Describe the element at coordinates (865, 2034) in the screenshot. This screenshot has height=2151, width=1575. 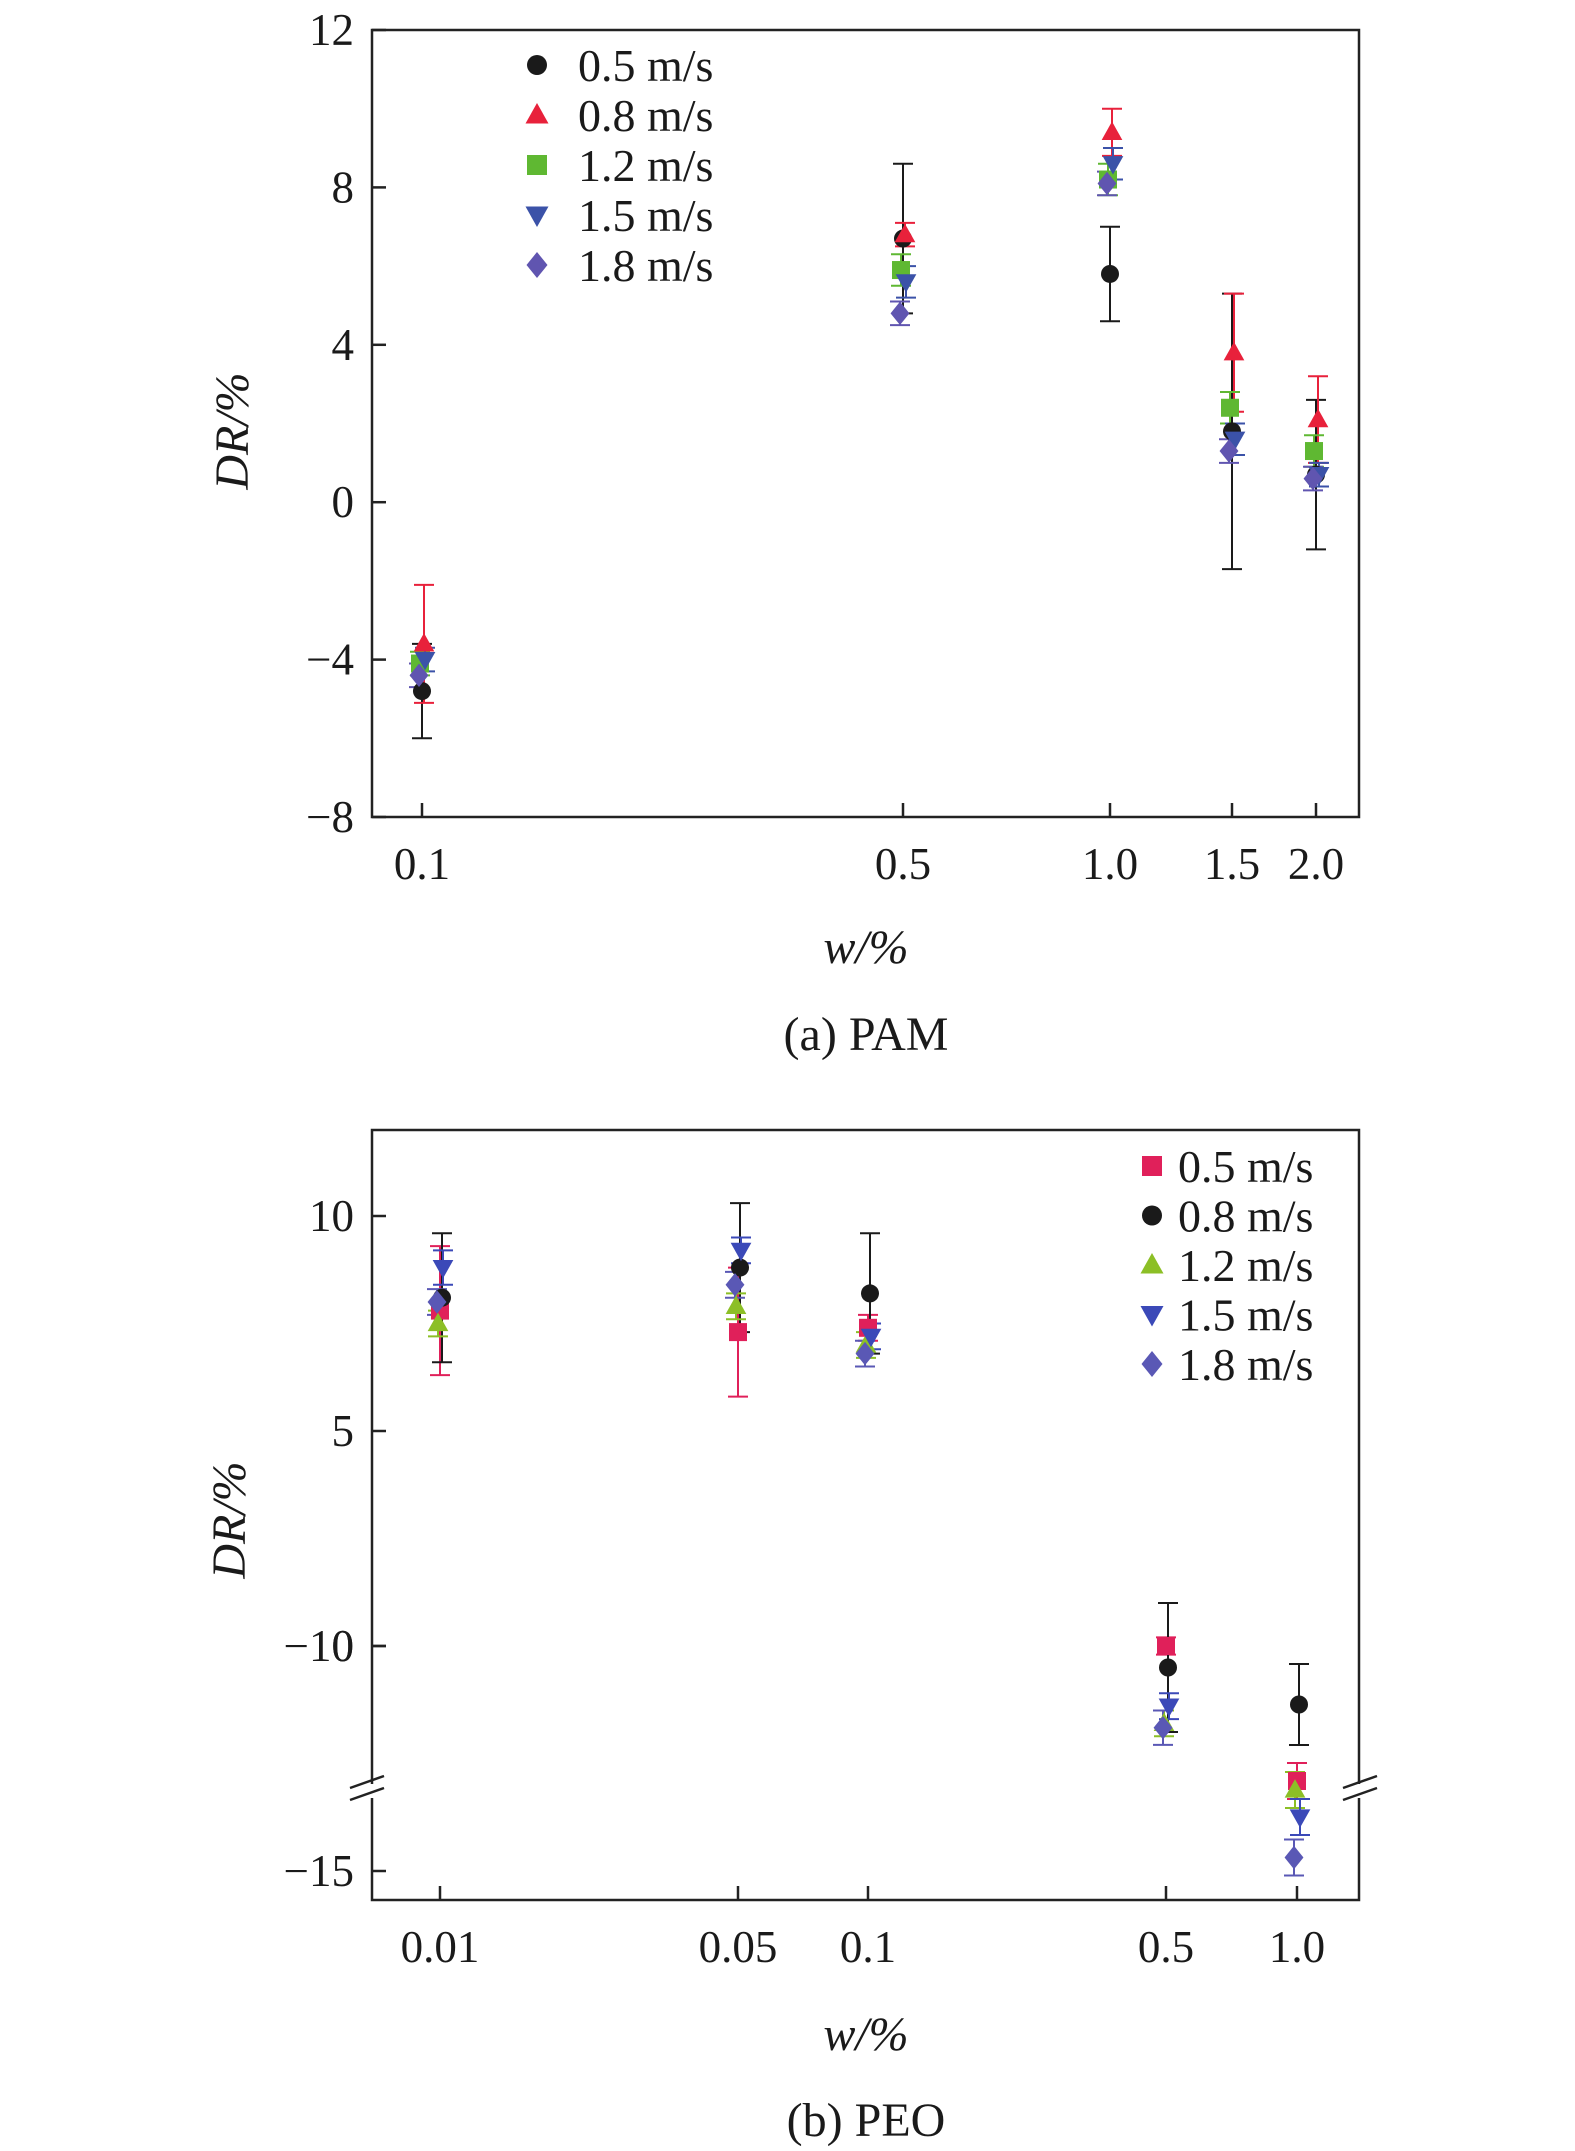
I see `panel-b-x-axis-label: w/%` at that location.